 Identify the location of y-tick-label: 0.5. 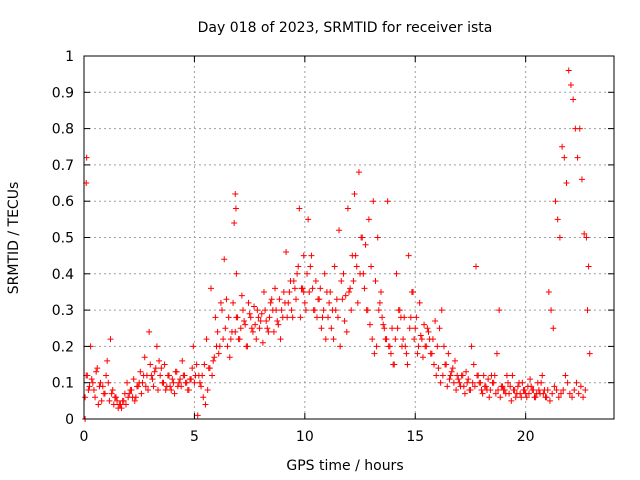
(63, 239).